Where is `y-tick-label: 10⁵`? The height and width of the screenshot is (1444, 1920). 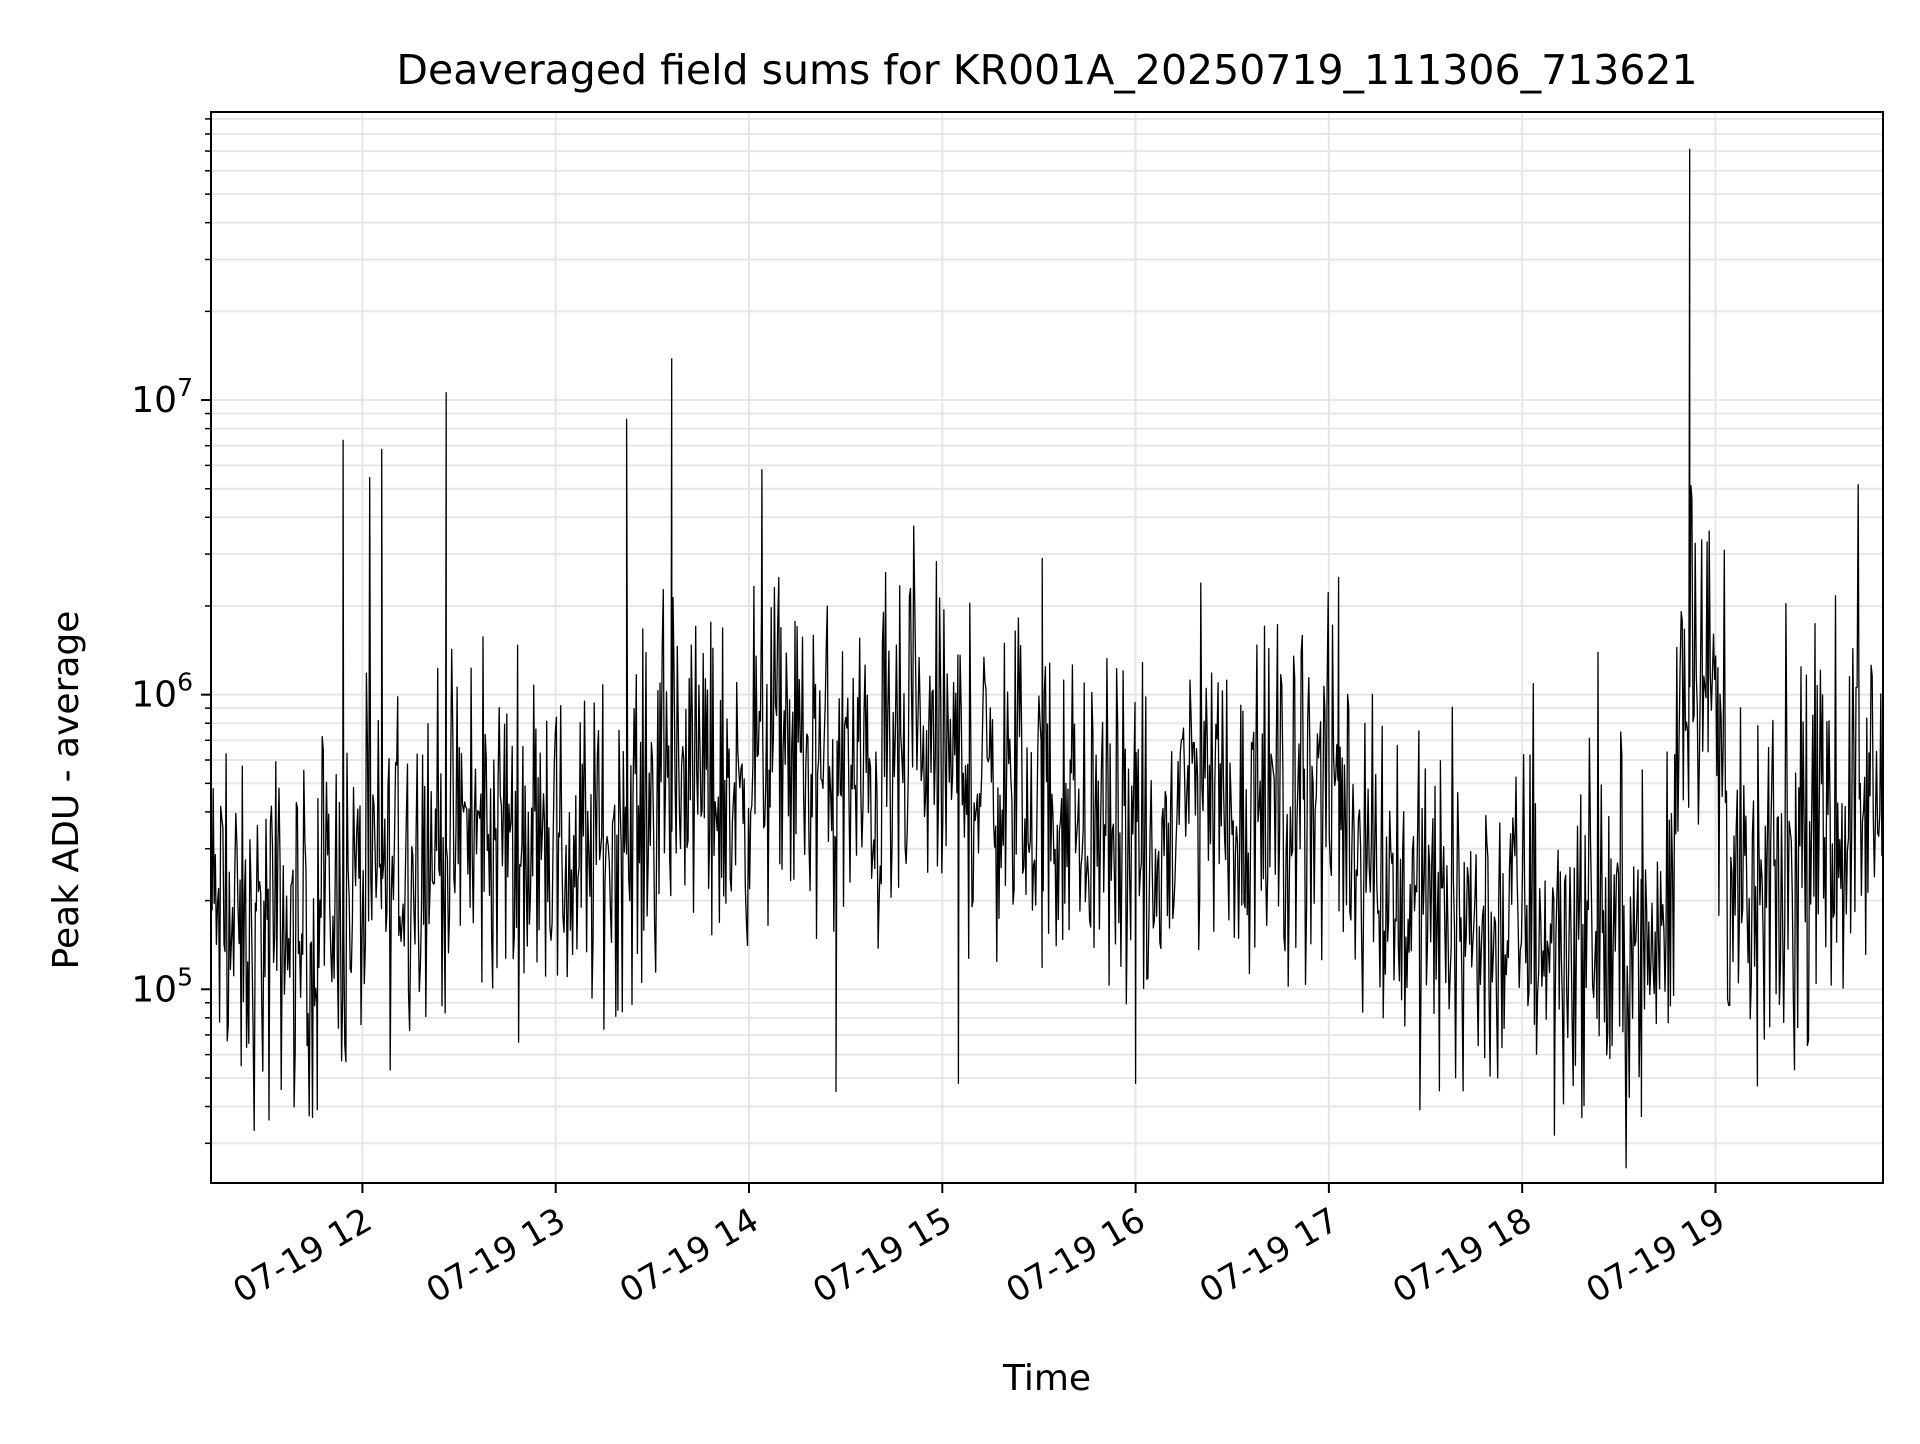
y-tick-label: 10⁵ is located at coordinates (162, 986).